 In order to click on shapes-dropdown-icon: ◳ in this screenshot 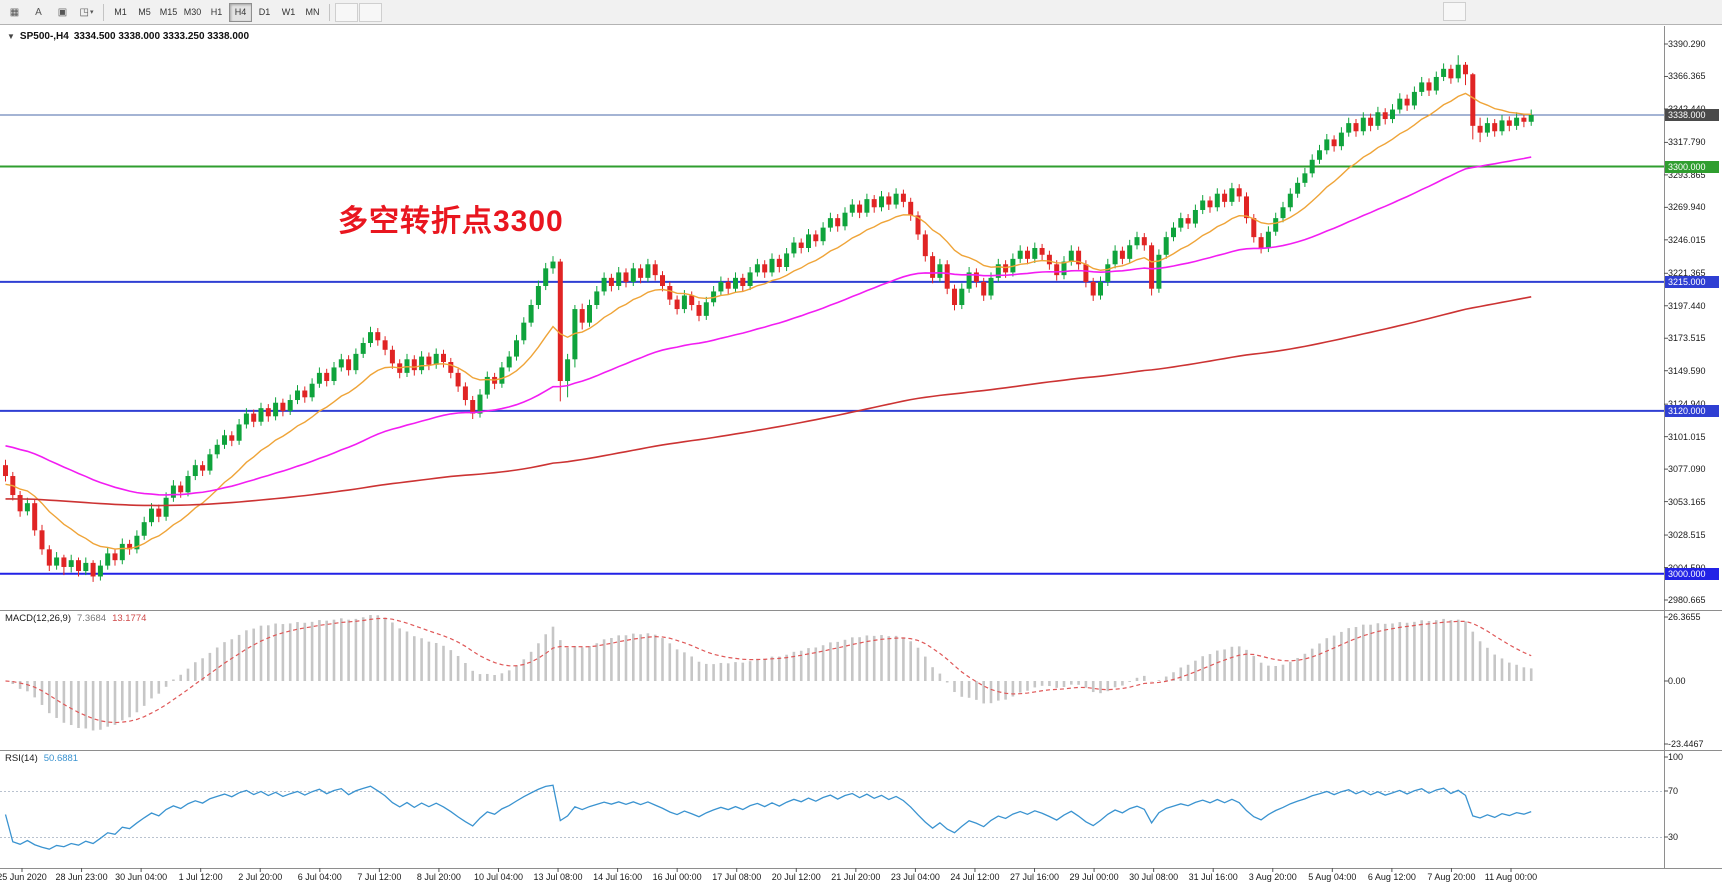, I will do `click(84, 12)`.